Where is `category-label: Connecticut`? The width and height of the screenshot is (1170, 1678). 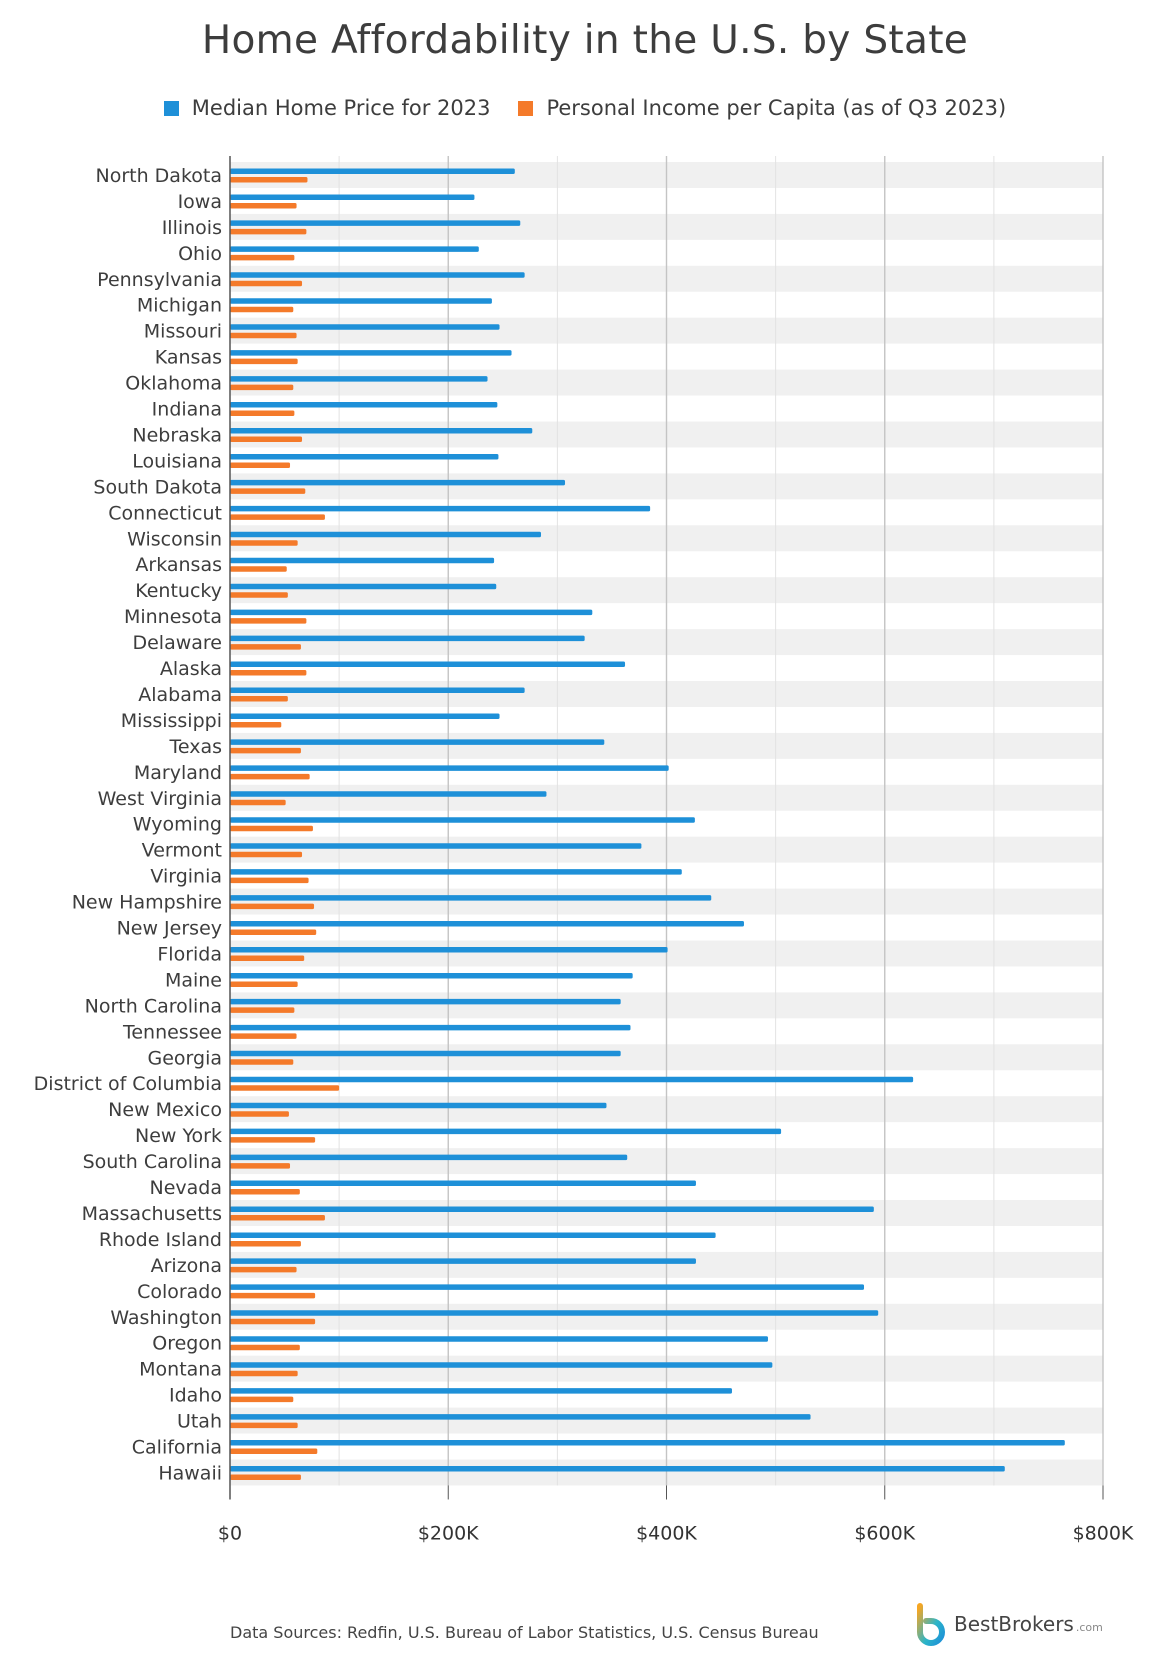 category-label: Connecticut is located at coordinates (165, 513).